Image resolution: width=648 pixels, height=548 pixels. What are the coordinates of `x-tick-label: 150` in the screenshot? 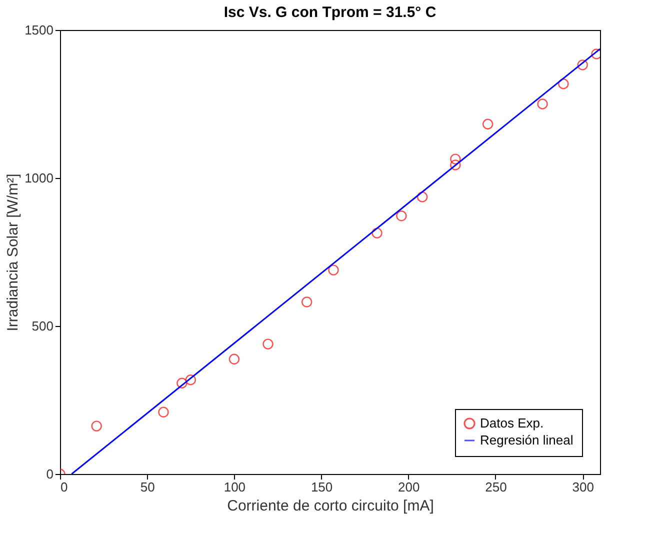 It's located at (321, 487).